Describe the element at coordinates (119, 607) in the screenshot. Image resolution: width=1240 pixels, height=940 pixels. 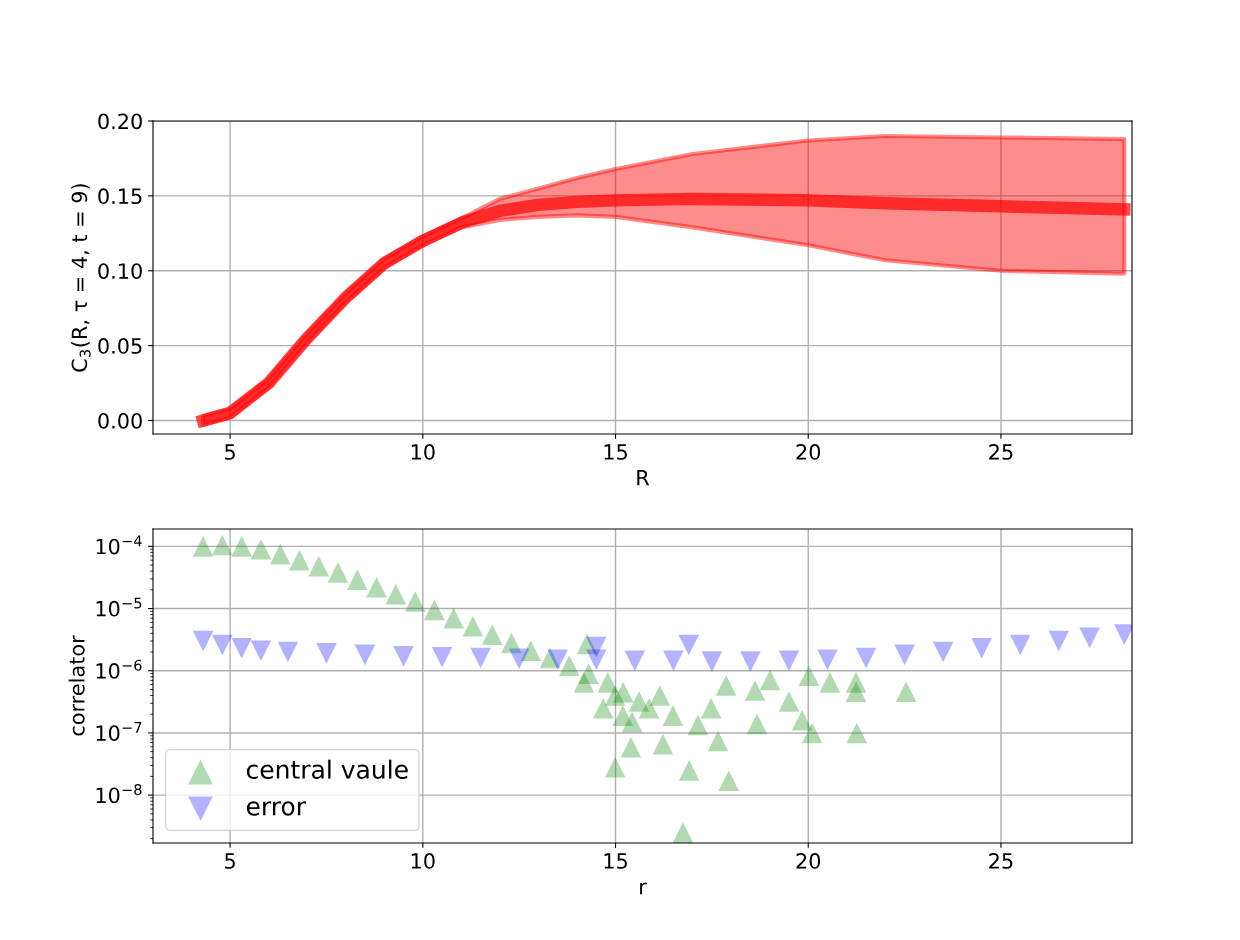
I see `y-tick-label: 10$^{−5}$` at that location.